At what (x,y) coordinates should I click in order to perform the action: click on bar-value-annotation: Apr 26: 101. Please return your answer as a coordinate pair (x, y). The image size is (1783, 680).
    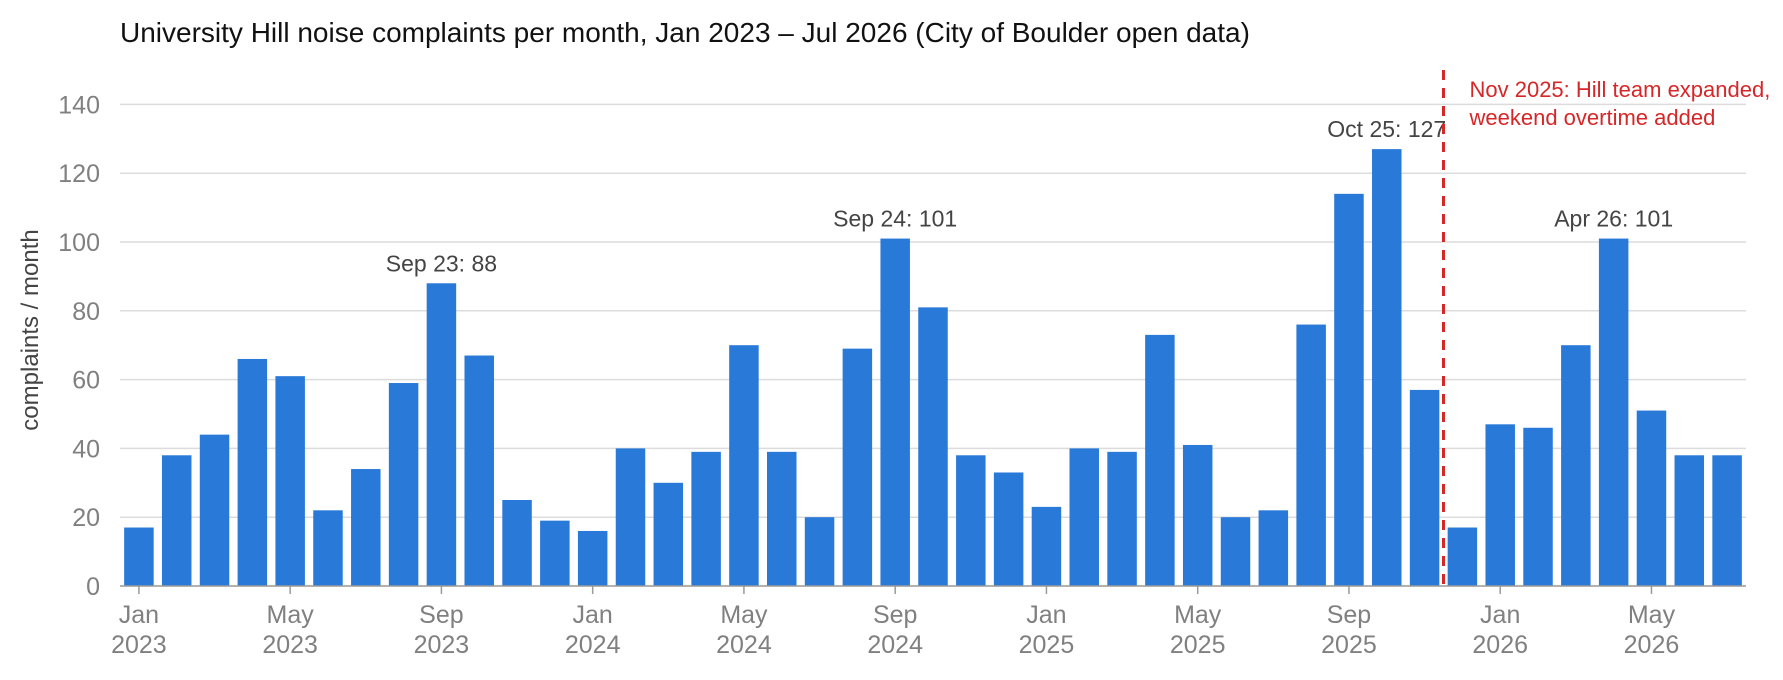
    Looking at the image, I should click on (1613, 219).